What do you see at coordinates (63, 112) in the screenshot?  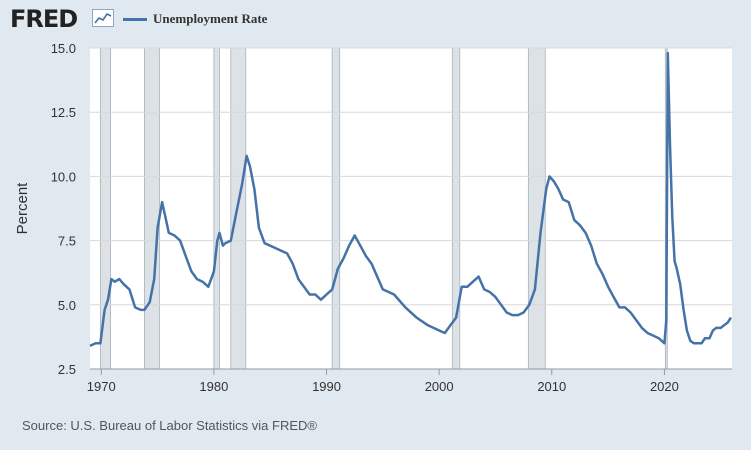 I see `y-tick-label: 12.5` at bounding box center [63, 112].